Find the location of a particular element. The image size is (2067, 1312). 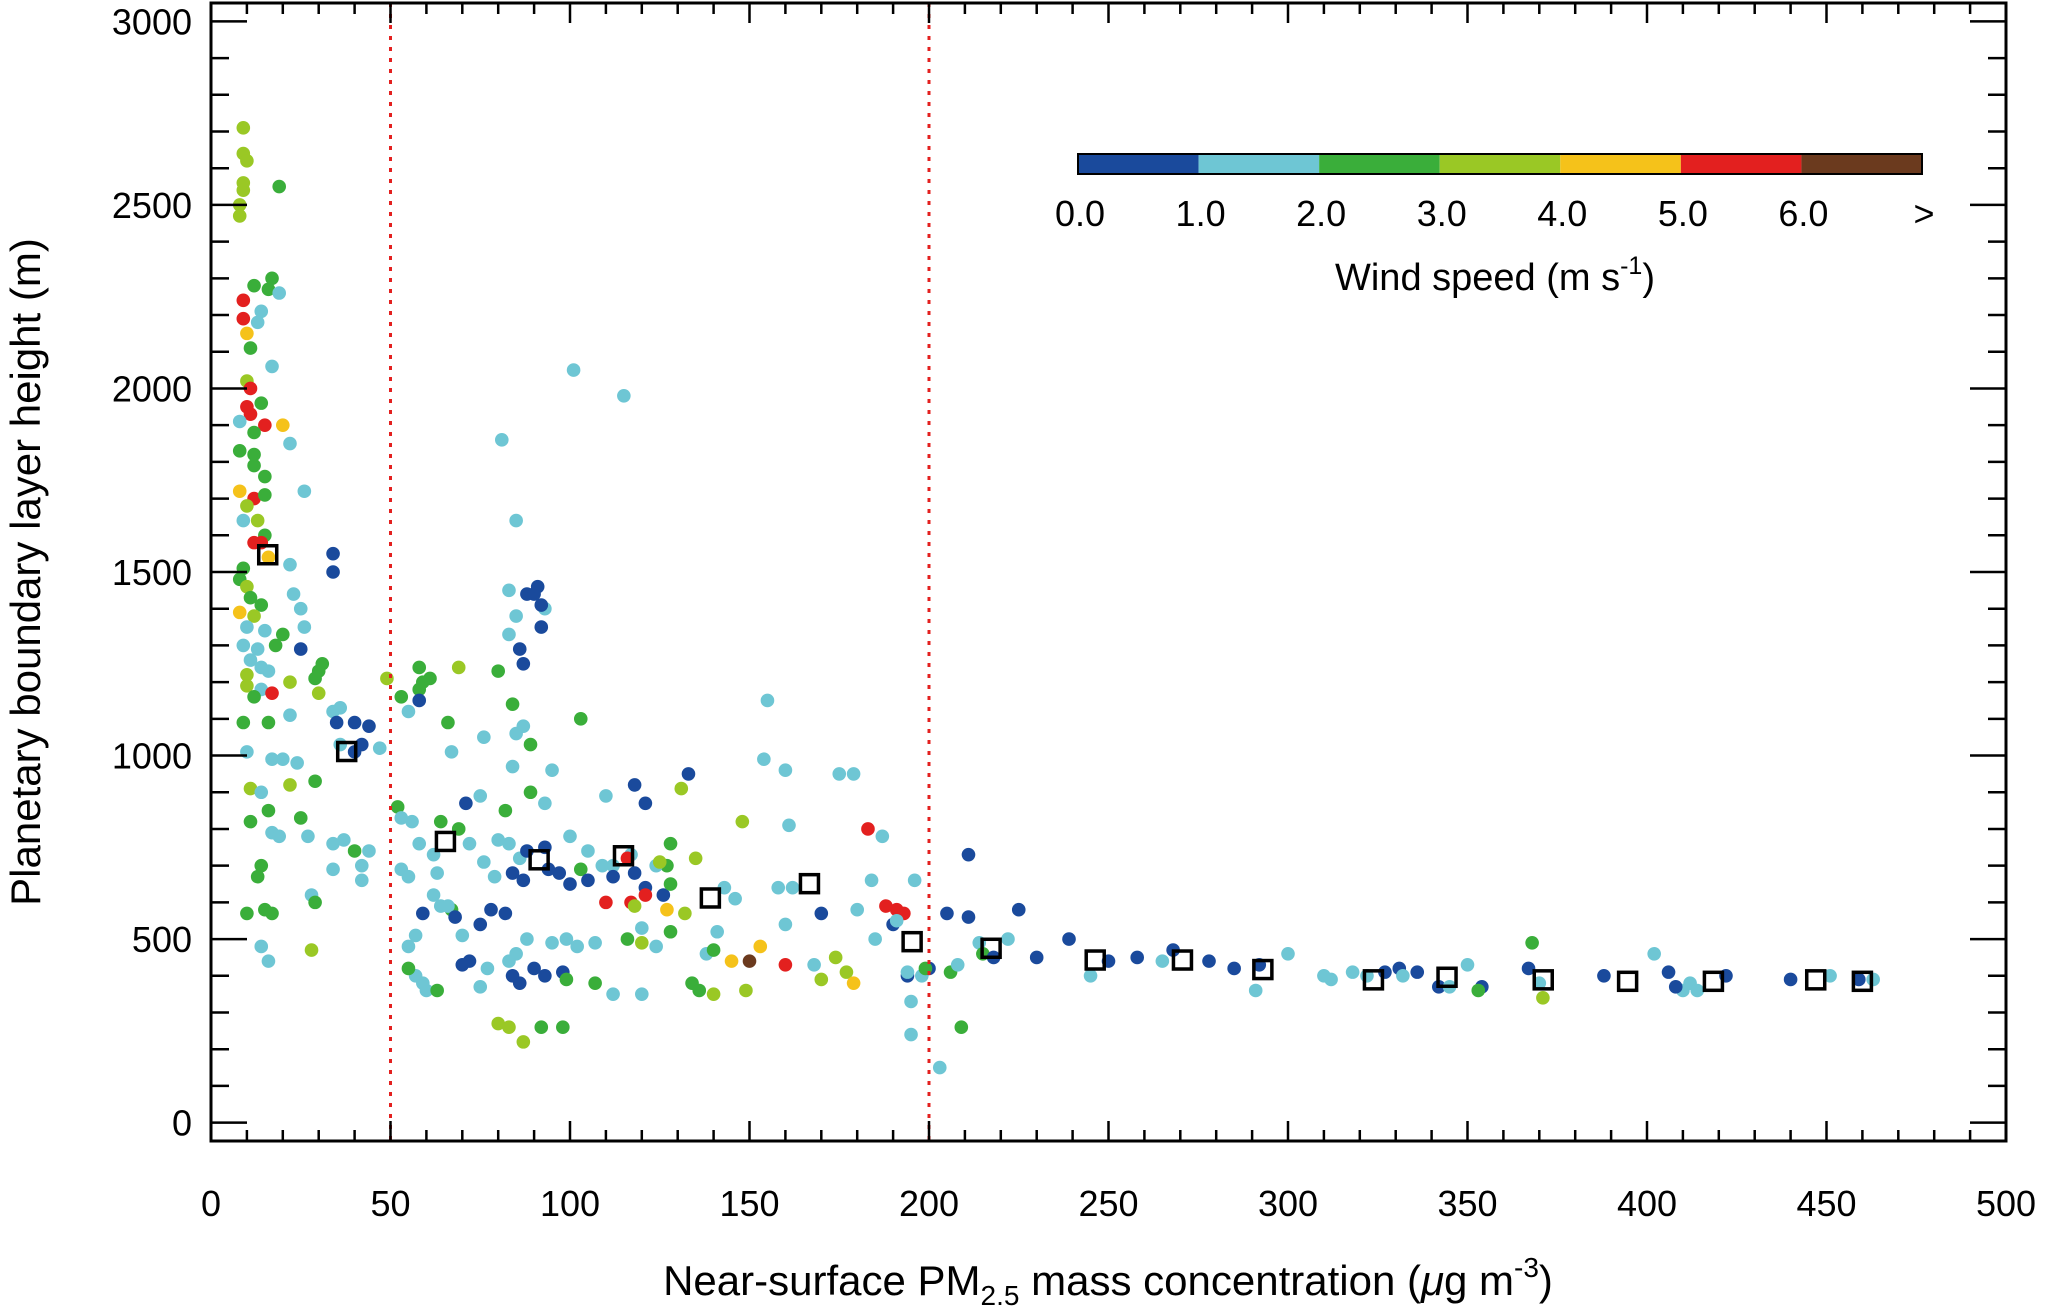

x-tick-label: 100 is located at coordinates (570, 1203).